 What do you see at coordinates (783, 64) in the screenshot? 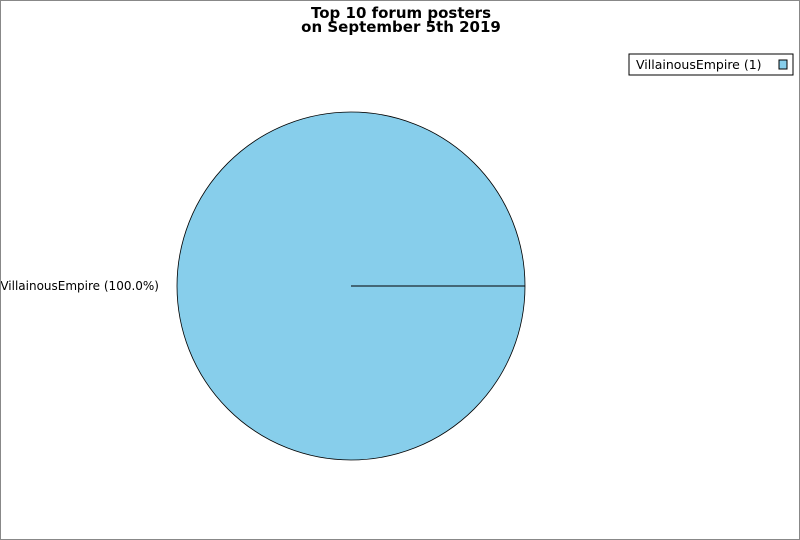
I see `legend-swatch` at bounding box center [783, 64].